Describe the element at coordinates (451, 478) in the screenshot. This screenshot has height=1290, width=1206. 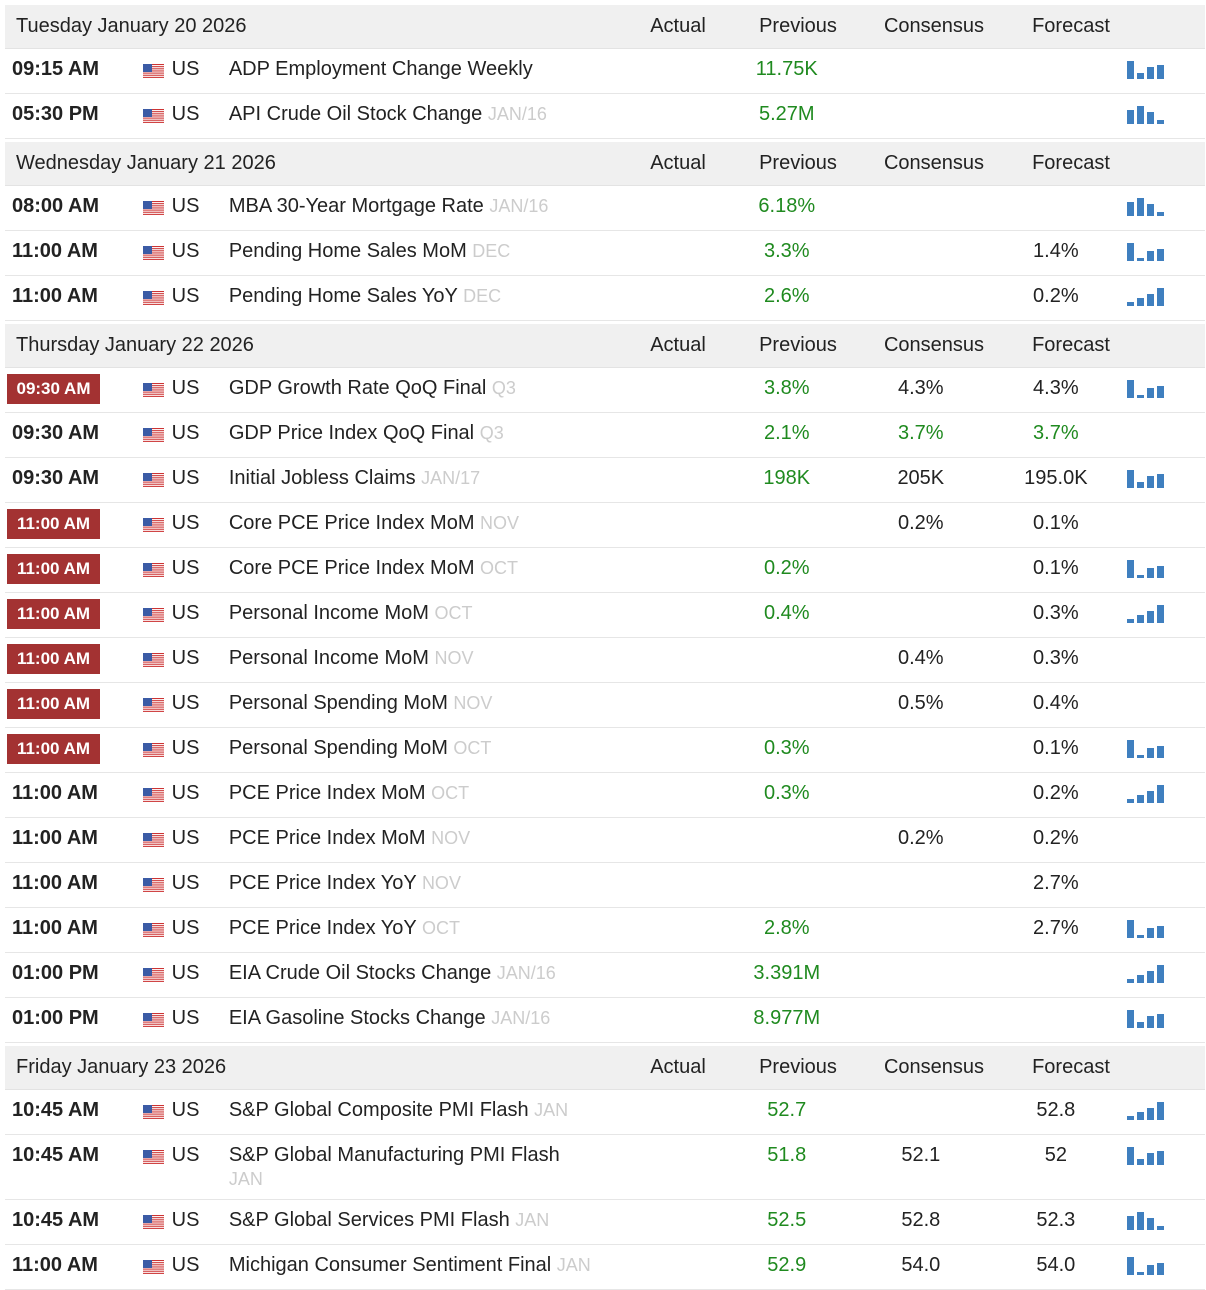
I see `event-reference: JAN/17` at that location.